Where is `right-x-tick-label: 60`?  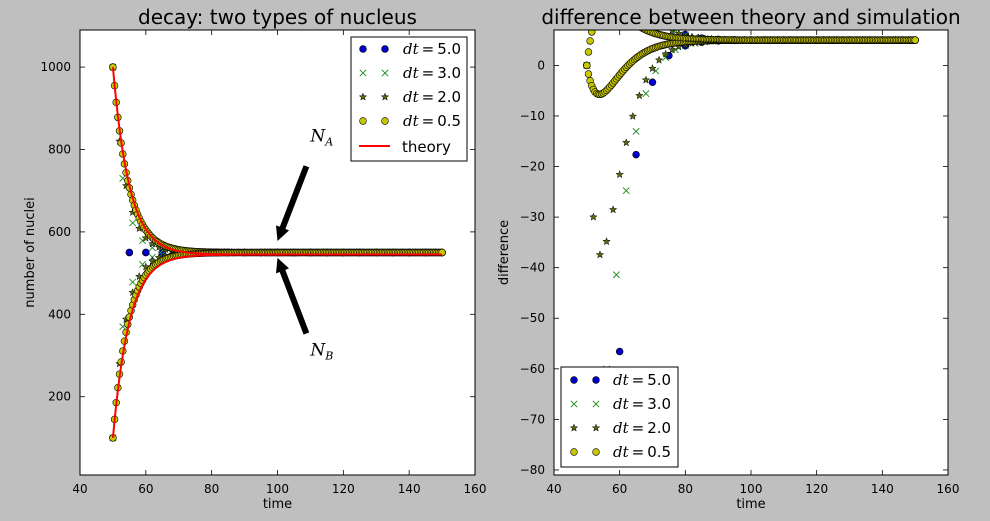 right-x-tick-label: 60 is located at coordinates (619, 489).